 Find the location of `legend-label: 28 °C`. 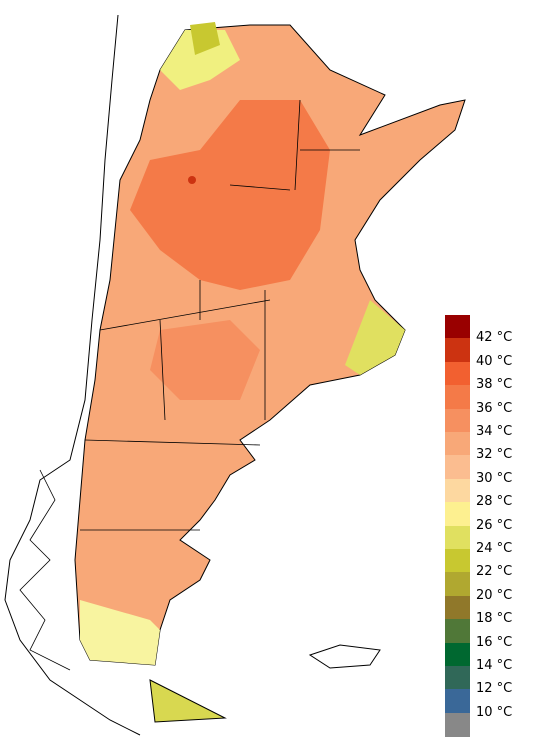

legend-label: 28 °C is located at coordinates (494, 502).